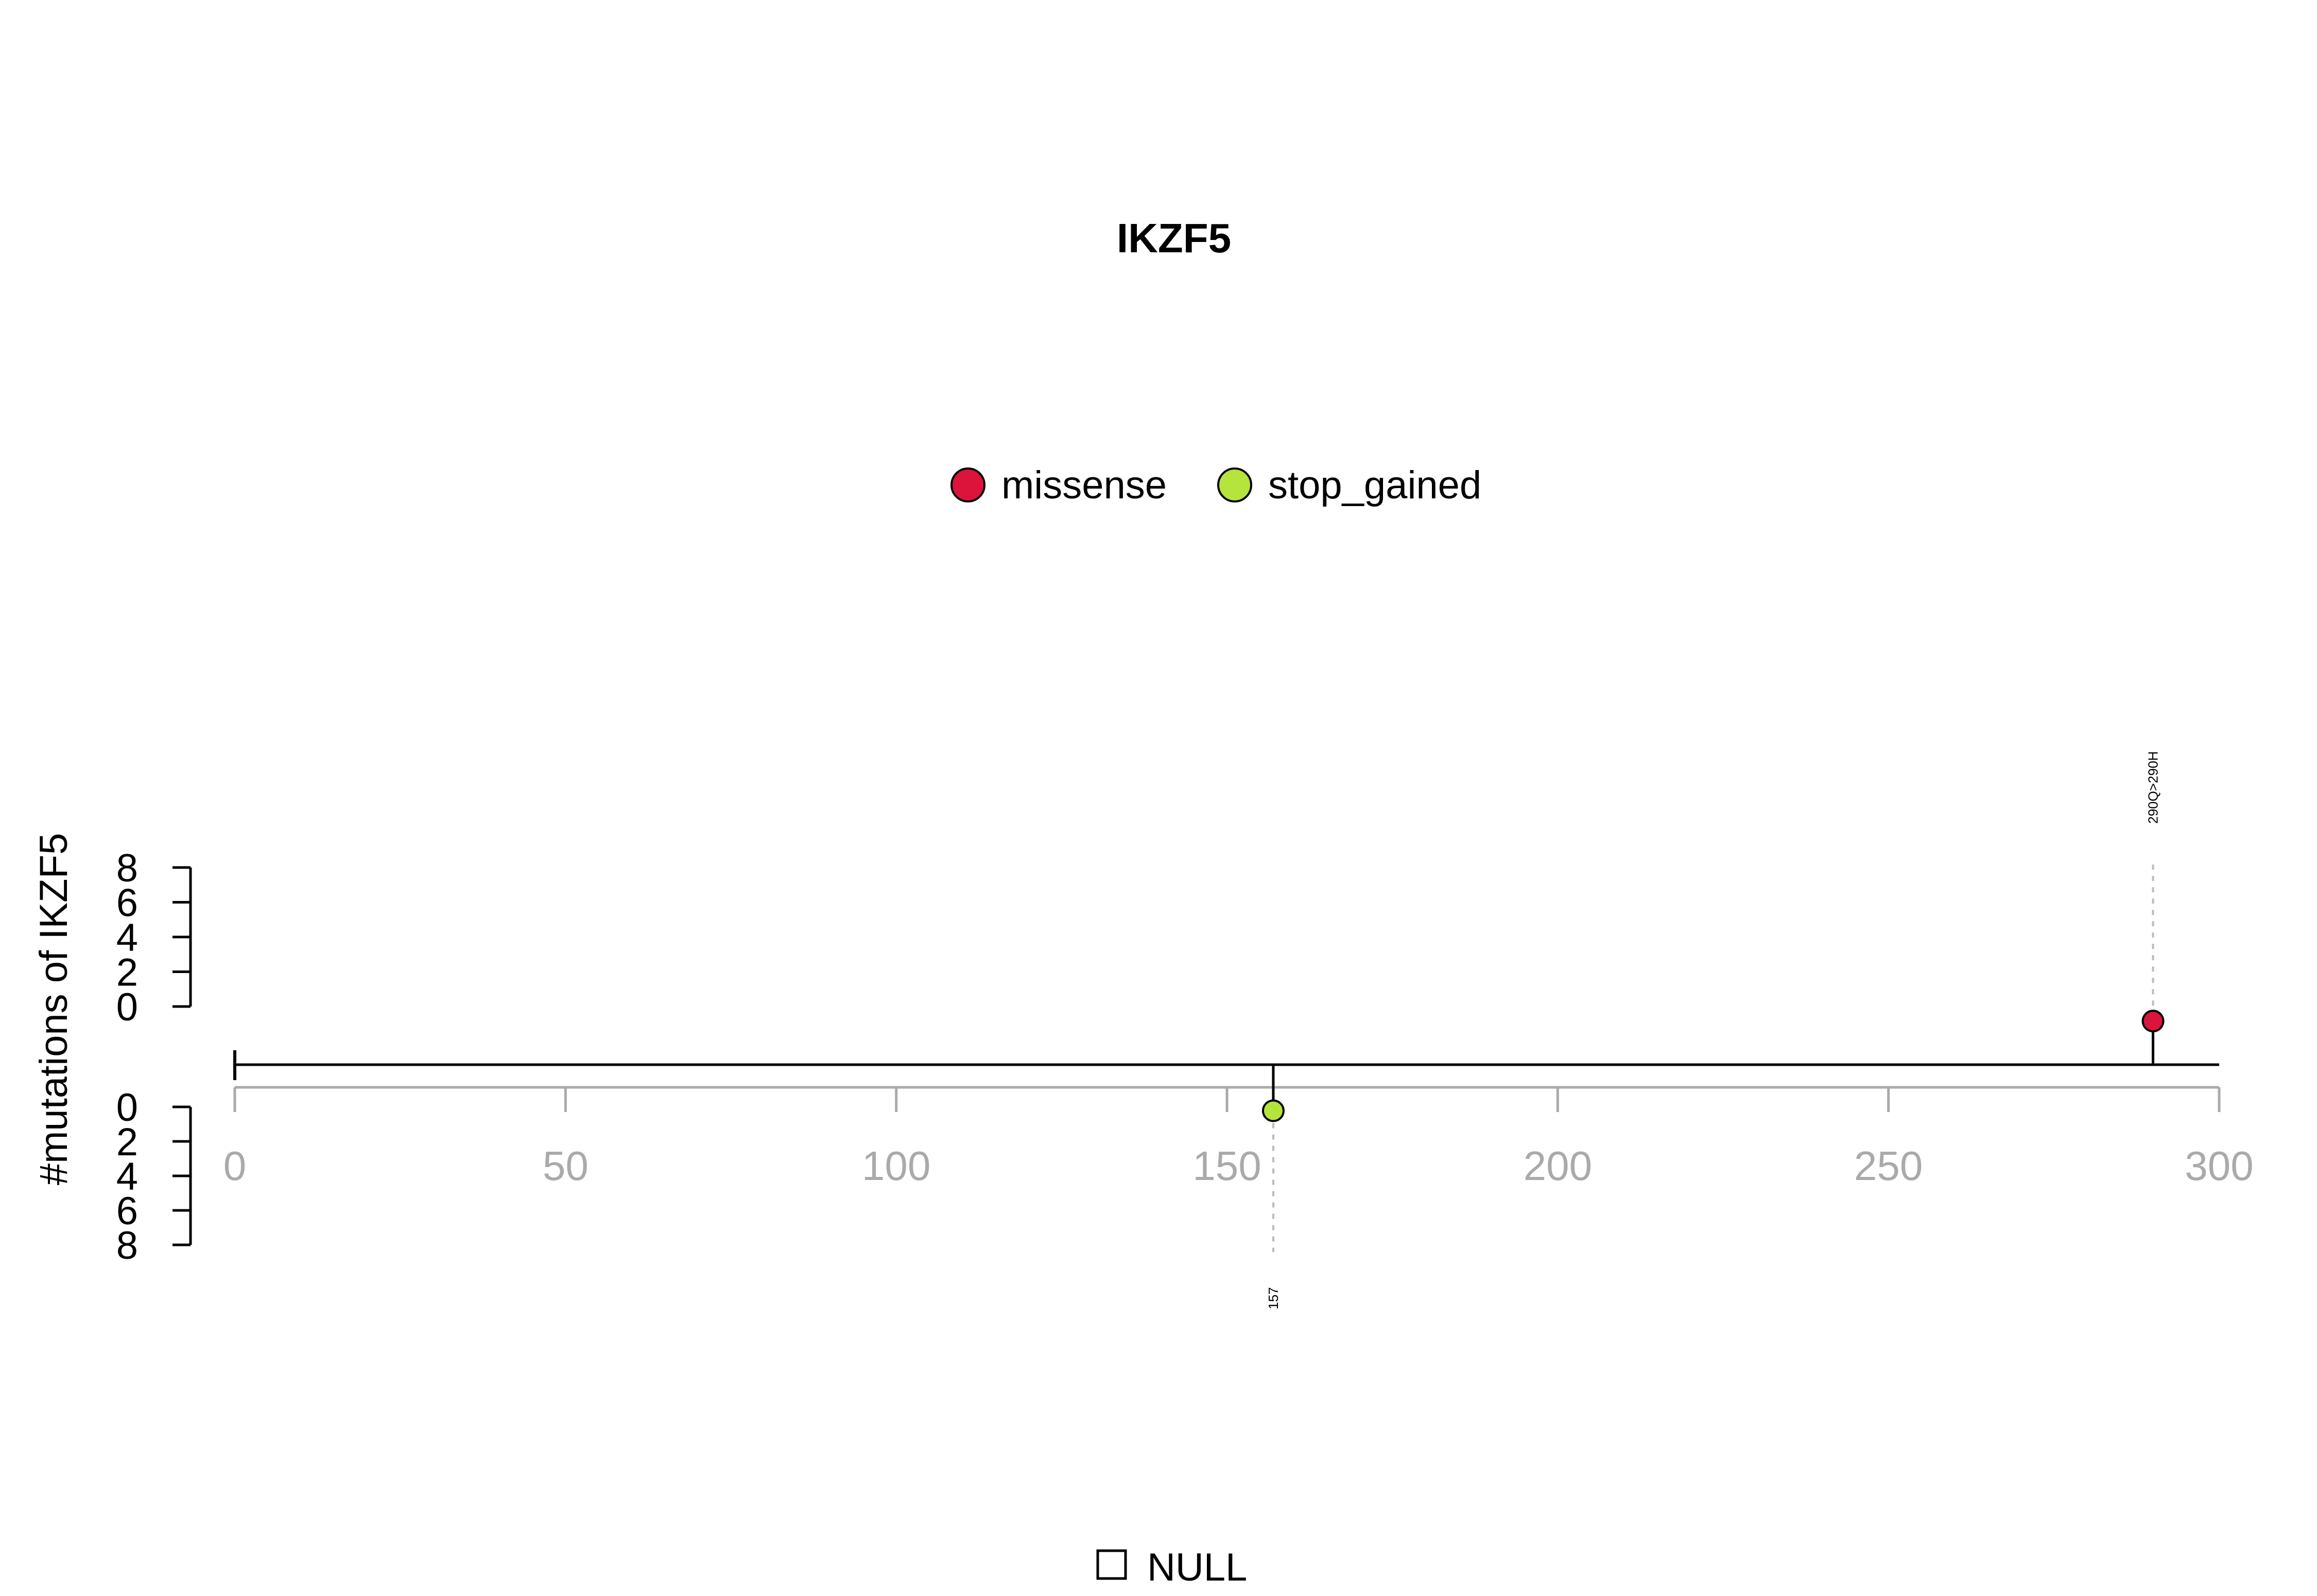 This screenshot has height=1596, width=2317. Describe the element at coordinates (127, 903) in the screenshot. I see `upper-y-tick-label: 6` at that location.